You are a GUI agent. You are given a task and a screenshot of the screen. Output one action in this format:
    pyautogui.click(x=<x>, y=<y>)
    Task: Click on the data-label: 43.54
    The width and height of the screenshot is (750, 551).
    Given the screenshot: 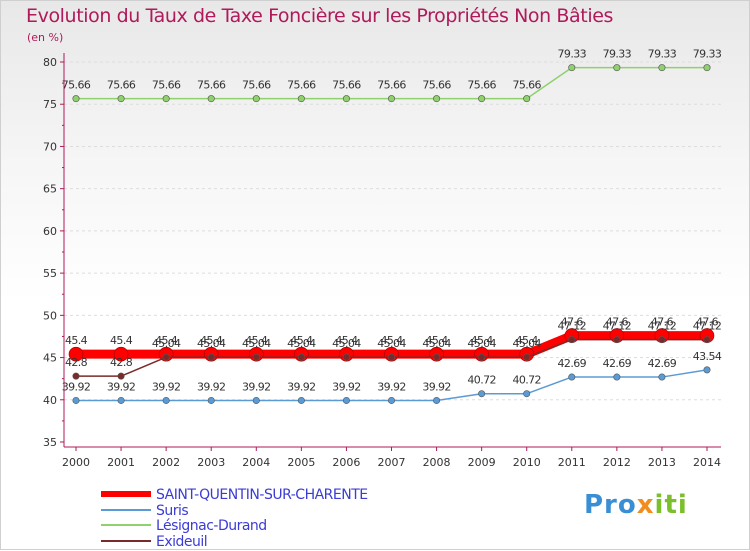 What is the action you would take?
    pyautogui.click(x=707, y=356)
    